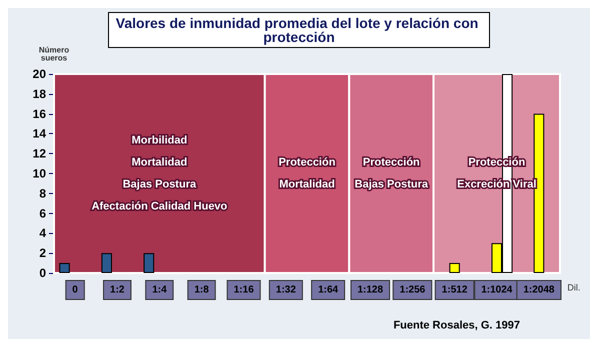 The image size is (598, 347). What do you see at coordinates (39, 113) in the screenshot?
I see `y-tick-label: 16` at bounding box center [39, 113].